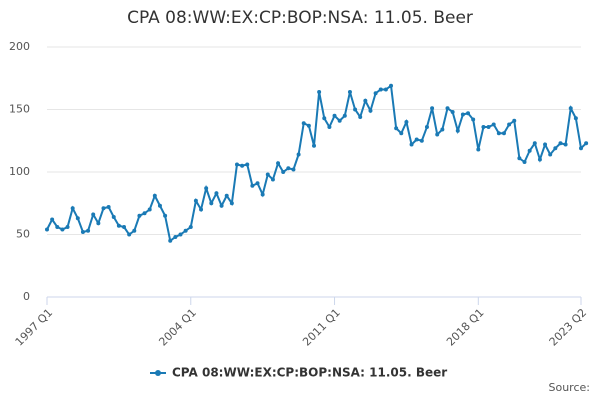  Describe the element at coordinates (158, 373) in the screenshot. I see `legend-marker` at that location.